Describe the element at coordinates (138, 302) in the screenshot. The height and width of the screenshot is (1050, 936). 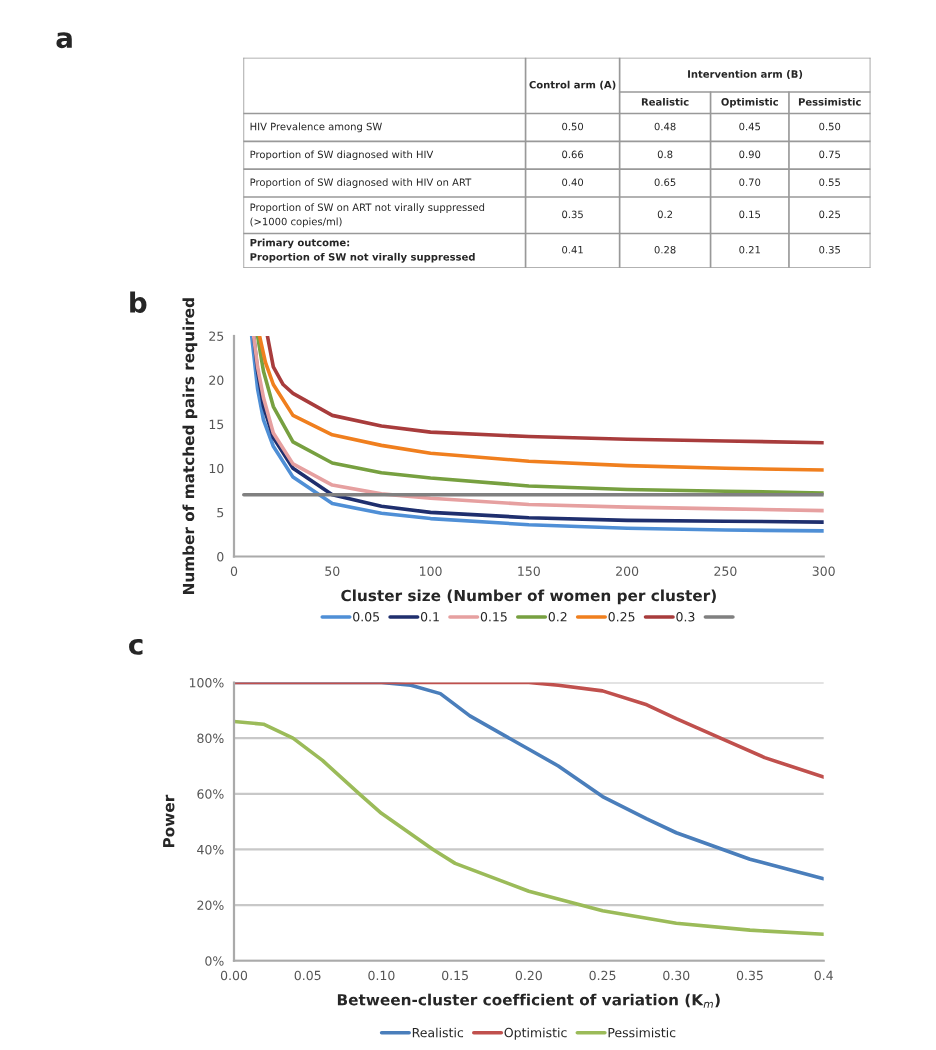
I see `chart-title: b` at that location.